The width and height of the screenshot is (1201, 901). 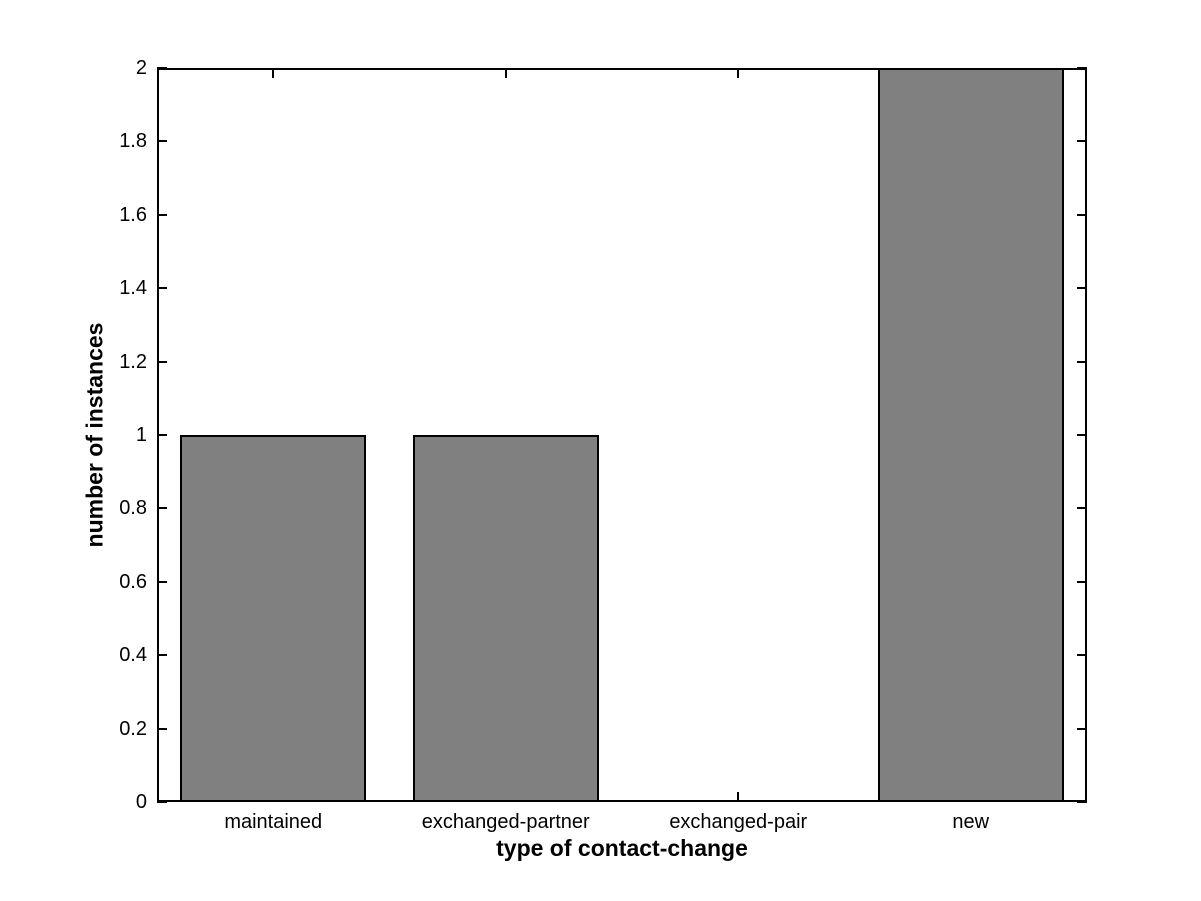 What do you see at coordinates (133, 362) in the screenshot?
I see `y-tick-label: 1.2` at bounding box center [133, 362].